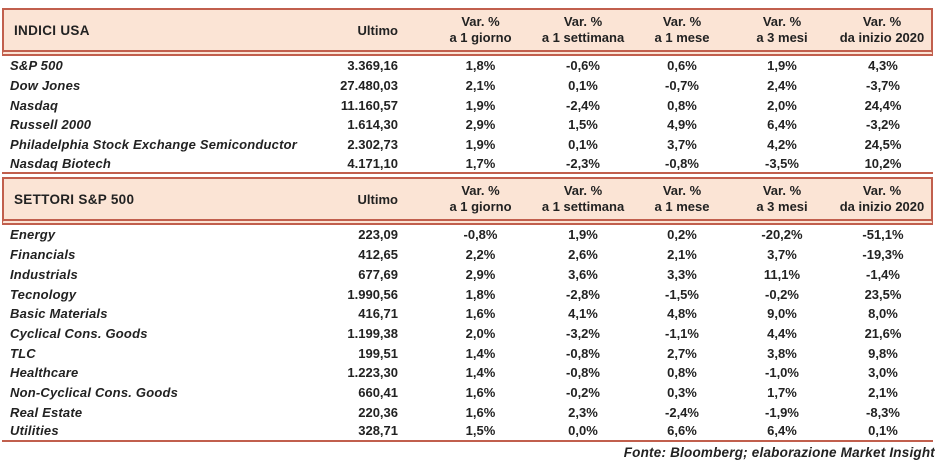  Describe the element at coordinates (373, 32) in the screenshot. I see `column-header-ultimo: Ultimo` at that location.